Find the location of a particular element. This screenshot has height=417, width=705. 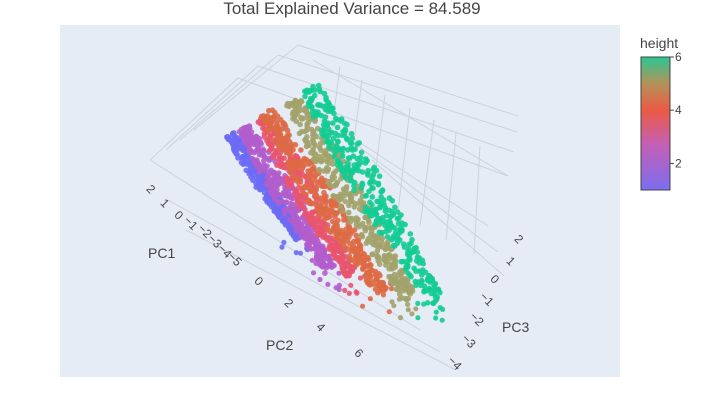

colorbar-title: height is located at coordinates (659, 43).